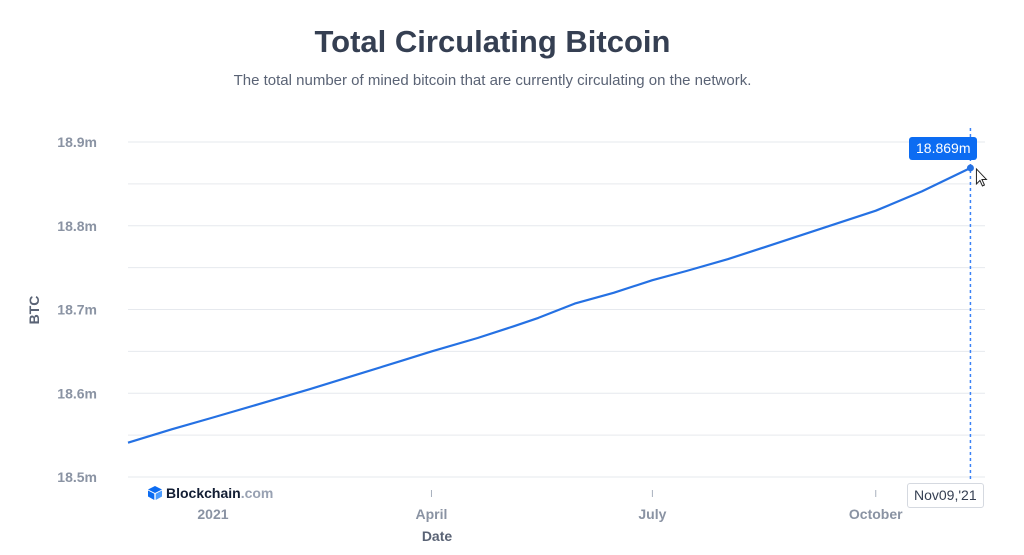 The height and width of the screenshot is (555, 1024). I want to click on tooltip-value: 18.869m, so click(943, 148).